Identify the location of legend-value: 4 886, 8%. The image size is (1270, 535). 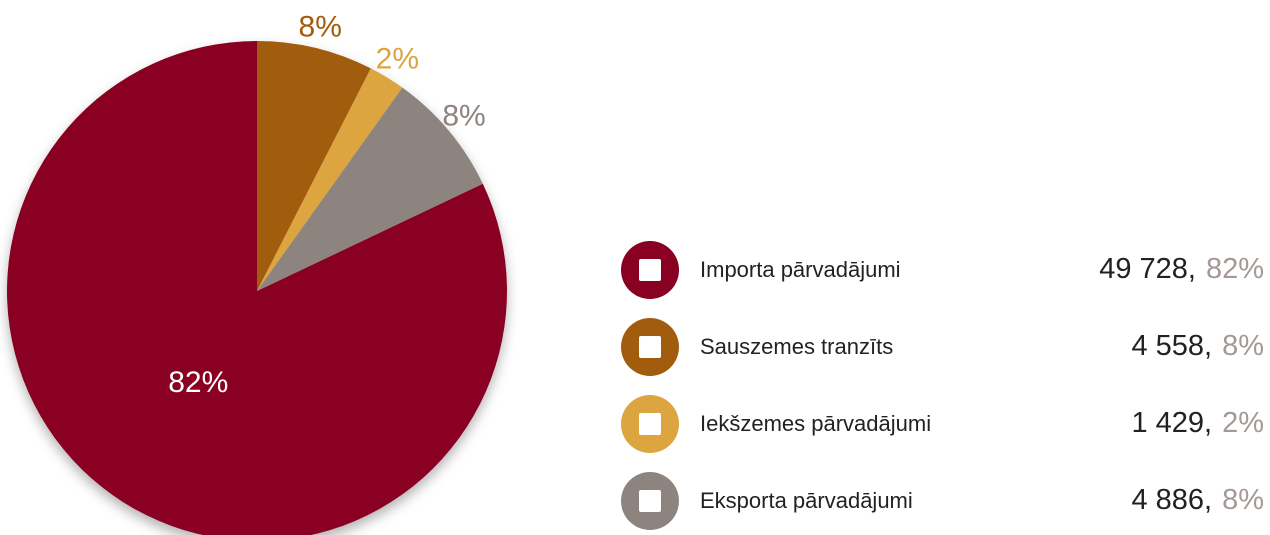
(1197, 500).